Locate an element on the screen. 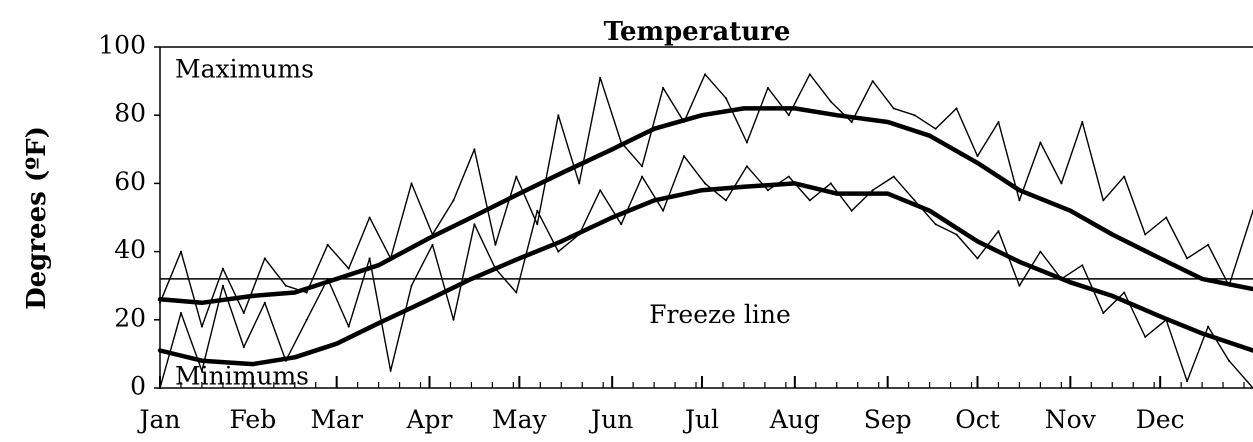 Image resolution: width=1253 pixels, height=442 pixels. x-tick-label: Aug is located at coordinates (794, 419).